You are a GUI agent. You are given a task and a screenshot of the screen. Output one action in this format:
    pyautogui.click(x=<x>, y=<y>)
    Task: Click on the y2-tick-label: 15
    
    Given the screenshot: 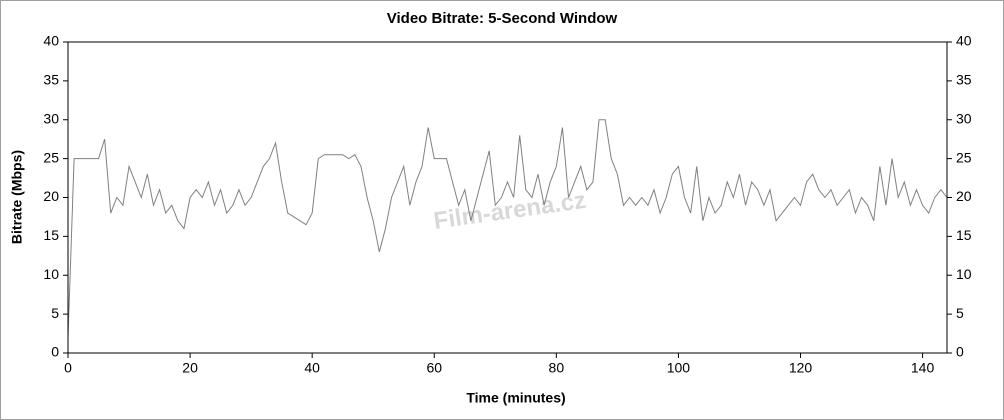 What is the action you would take?
    pyautogui.click(x=964, y=235)
    